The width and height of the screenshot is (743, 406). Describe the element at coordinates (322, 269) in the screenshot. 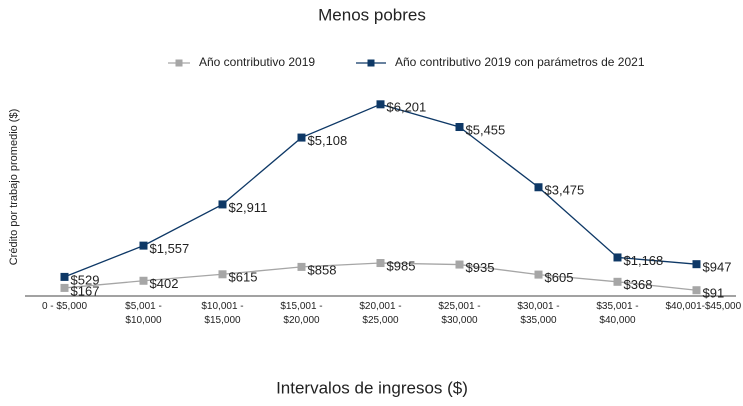

I see `data-label: $858` at that location.